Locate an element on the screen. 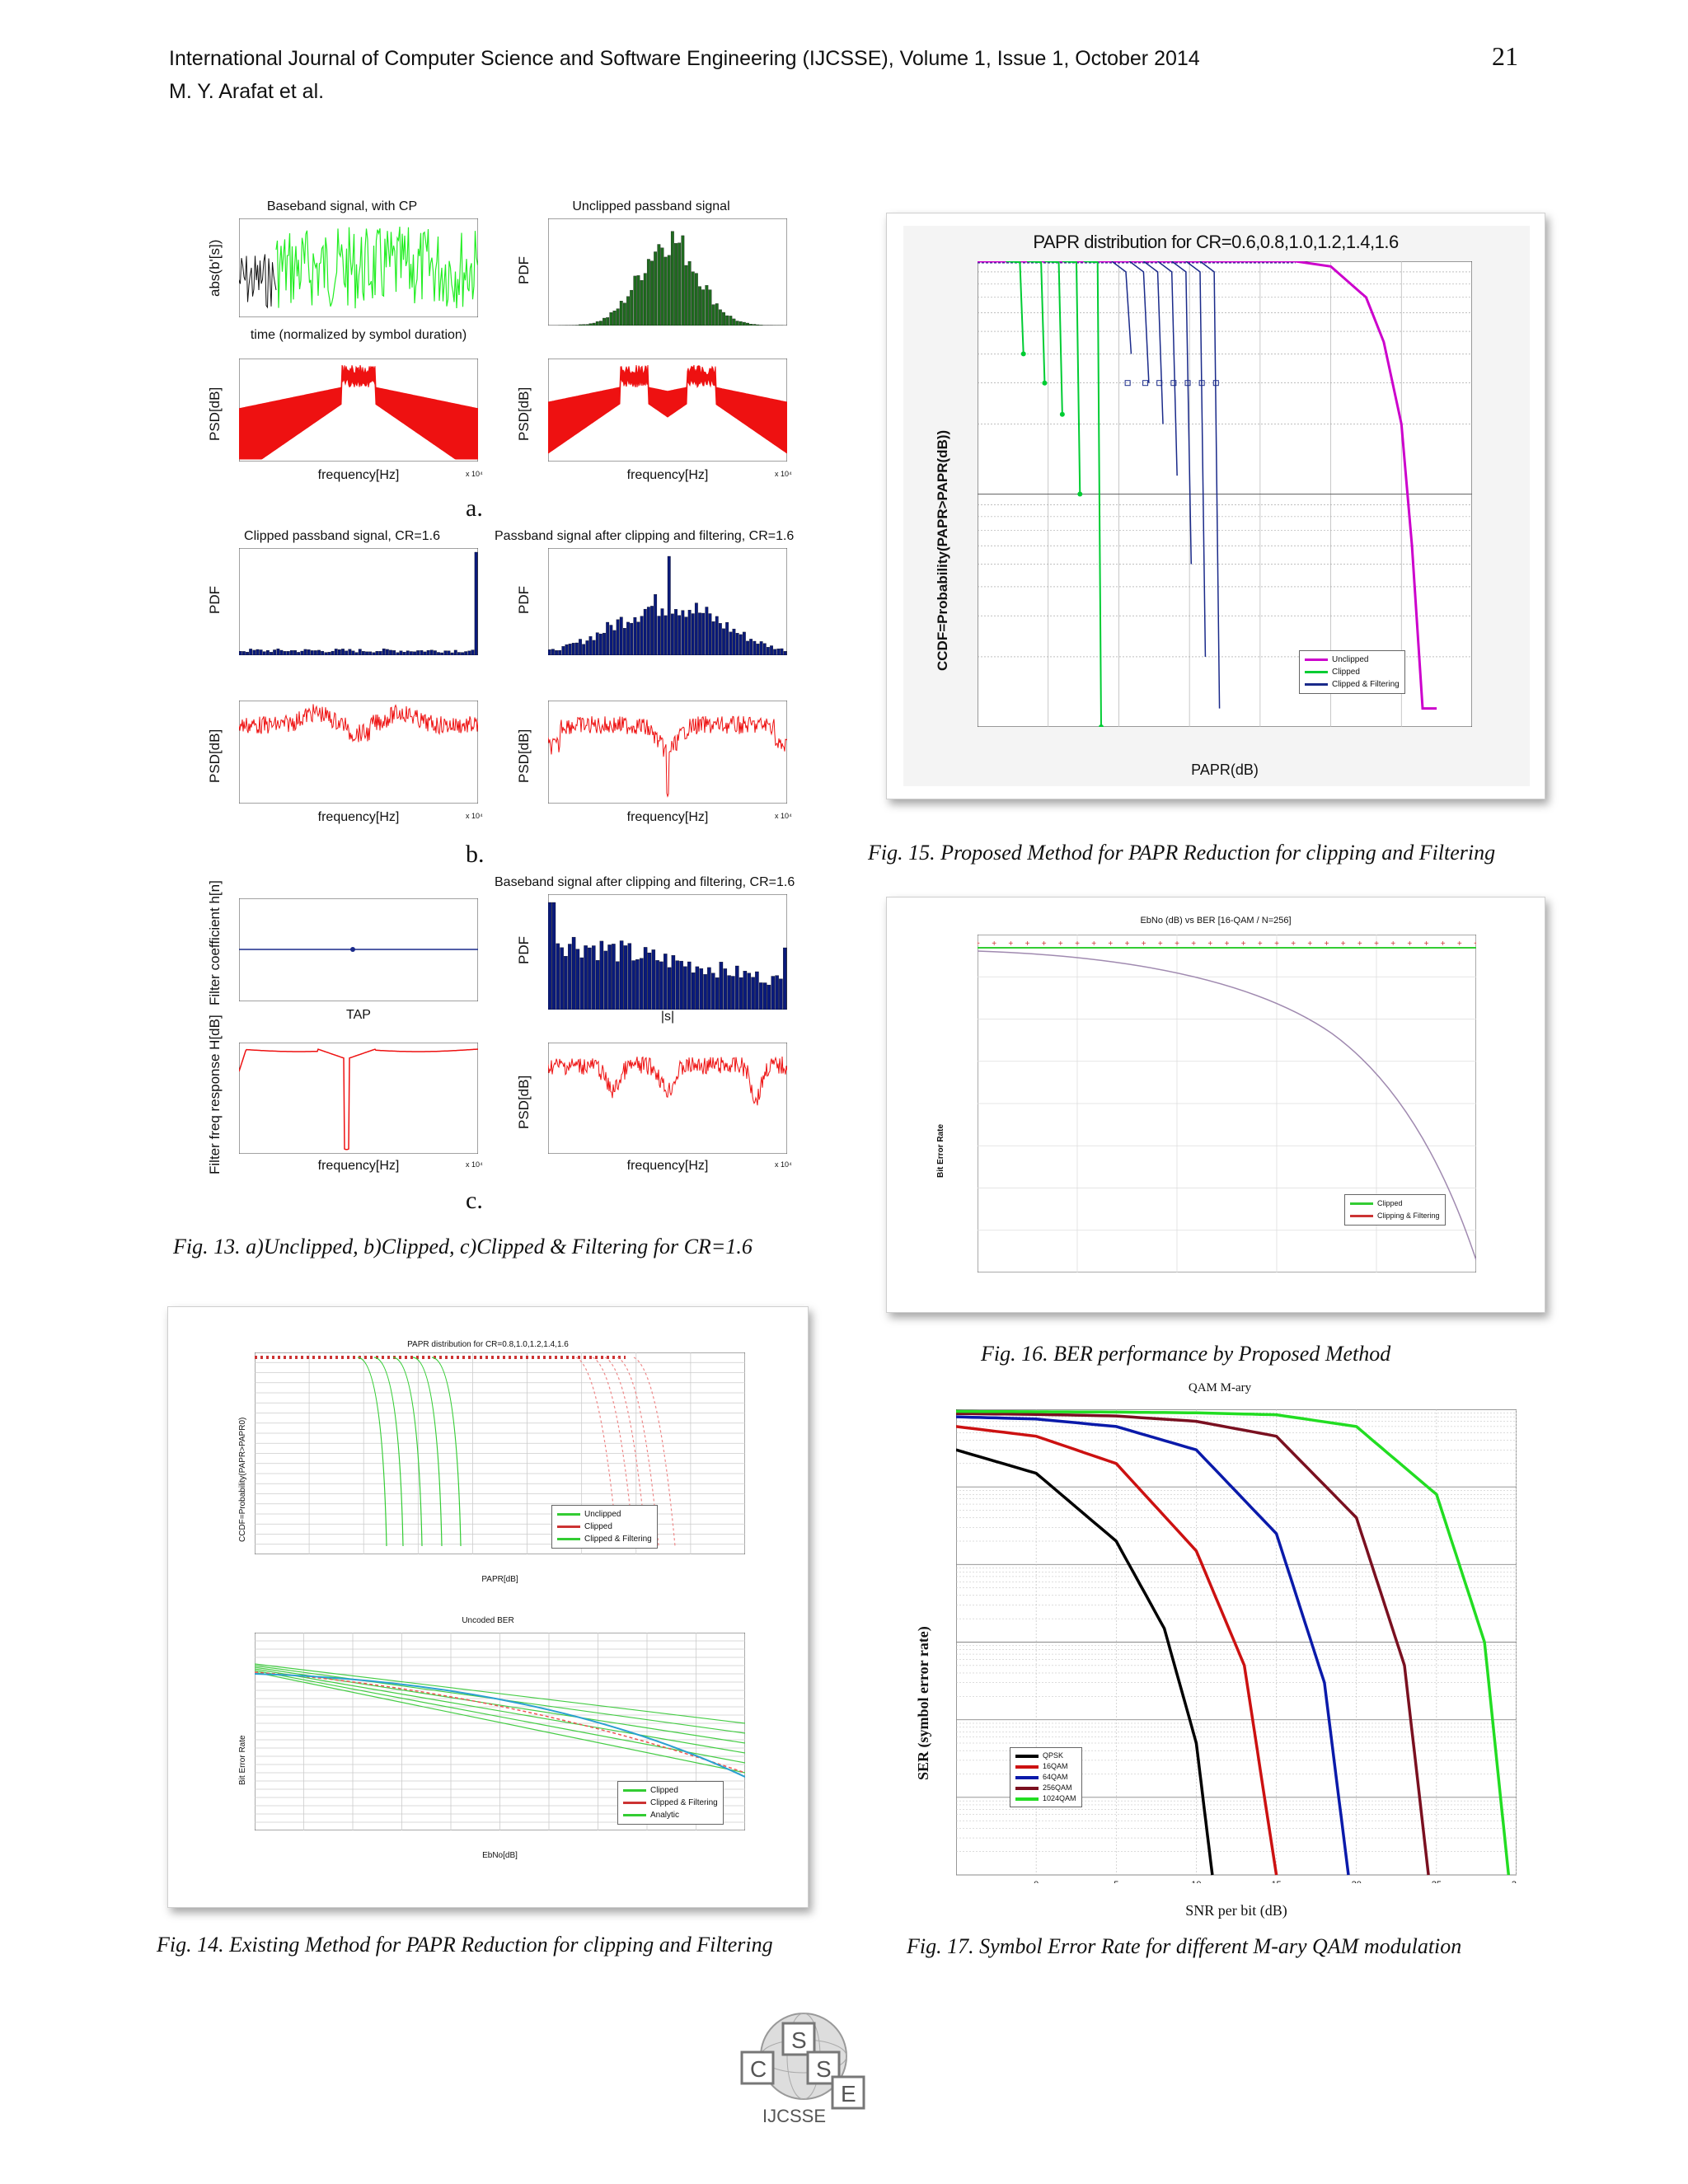 This screenshot has height=2184, width=1688. legend-item: 16QAM is located at coordinates (1055, 1766).